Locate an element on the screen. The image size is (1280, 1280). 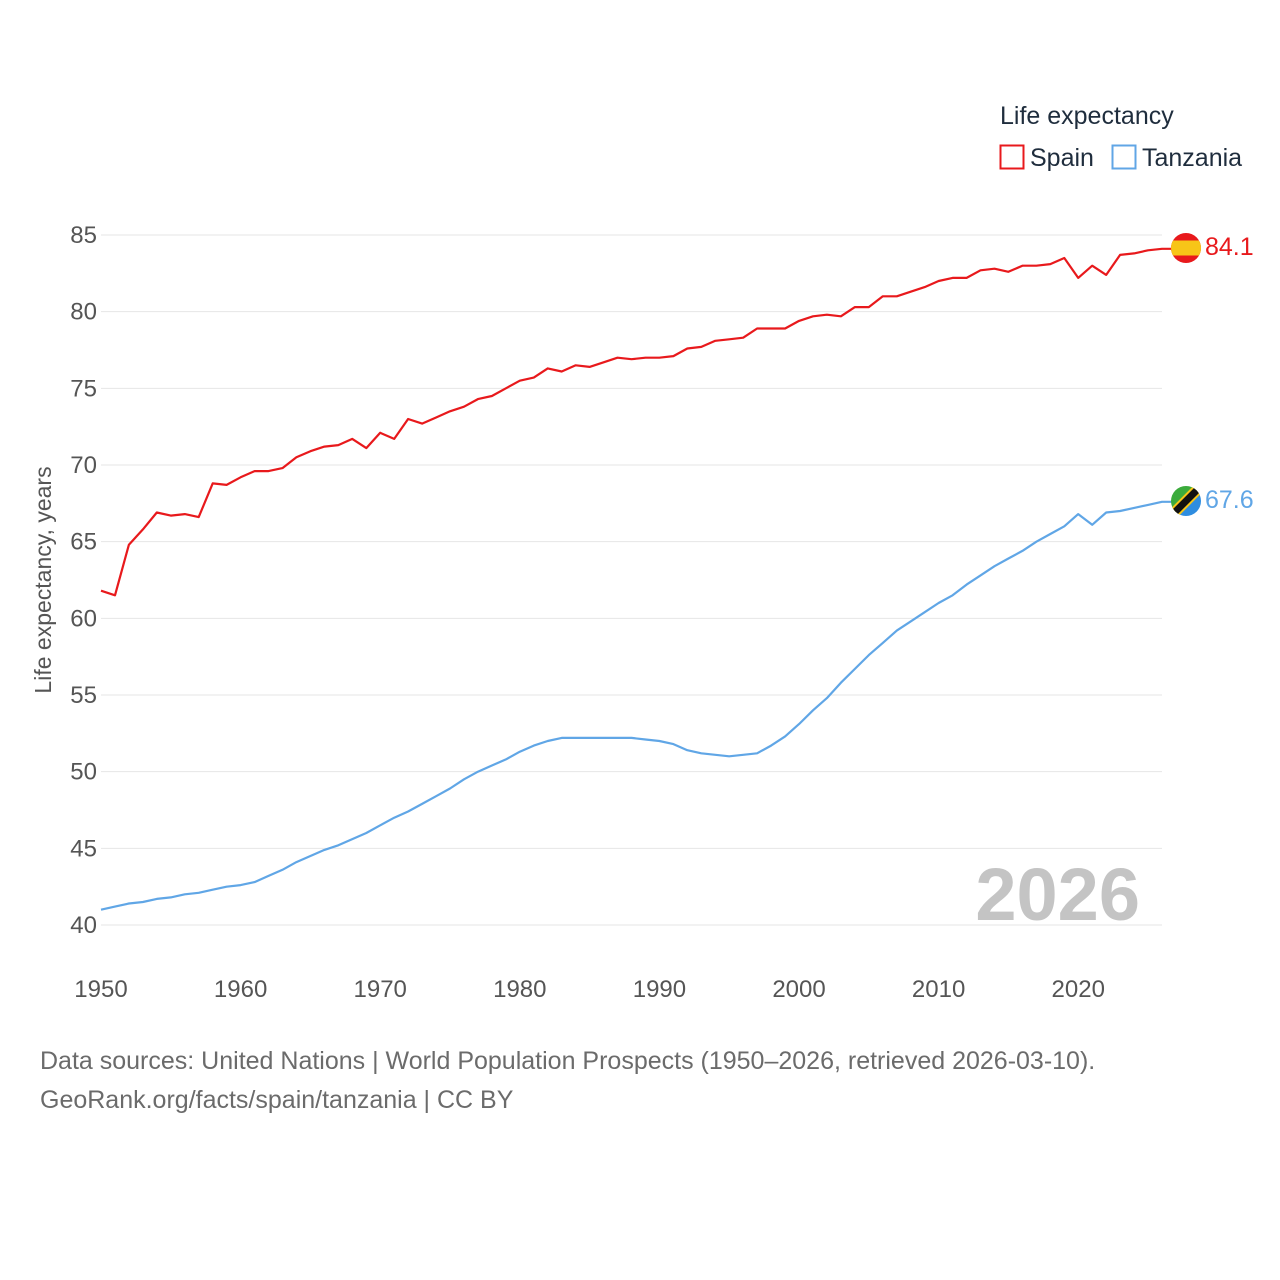
legend: Life expectancy Spain Tanzania is located at coordinates (1121, 137).